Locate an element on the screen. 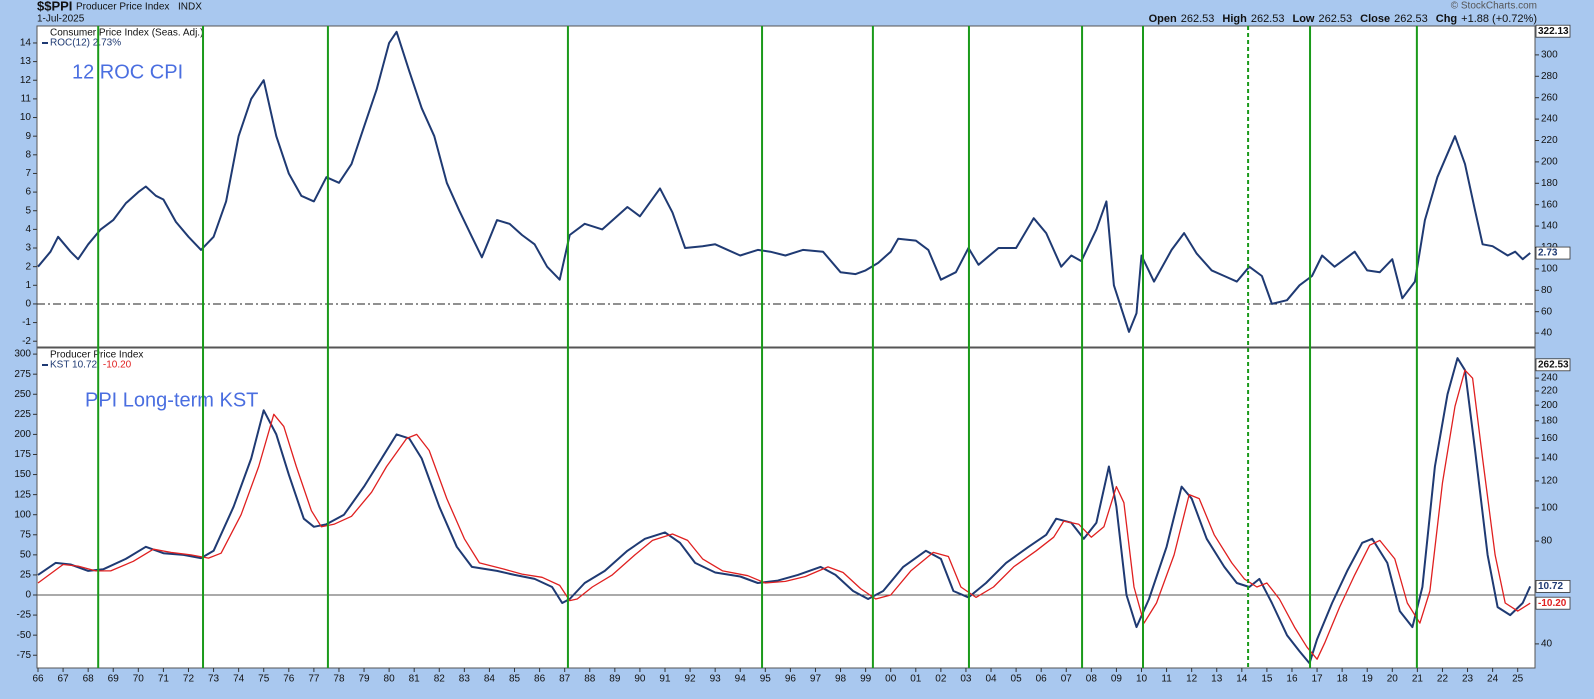 The image size is (1594, 699). y-tick-label: 100 is located at coordinates (22, 514).